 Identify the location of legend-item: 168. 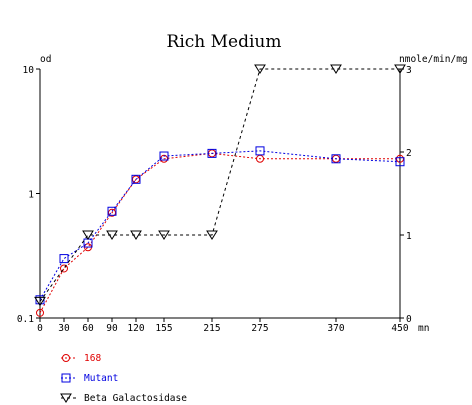
(81, 358).